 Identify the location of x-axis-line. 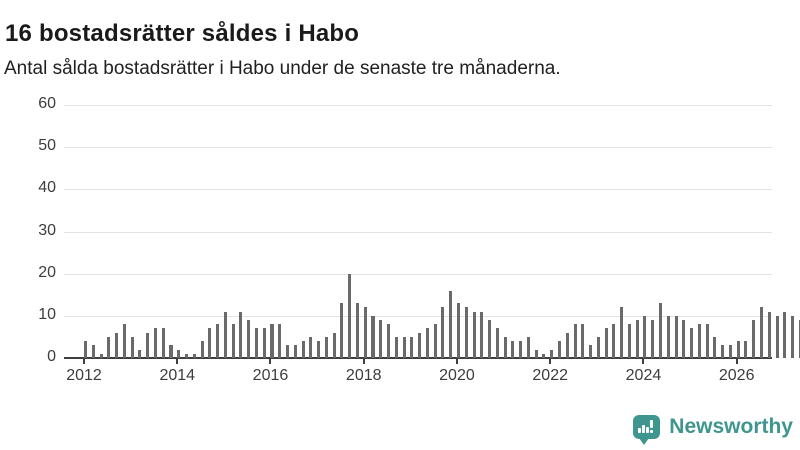
(418, 358).